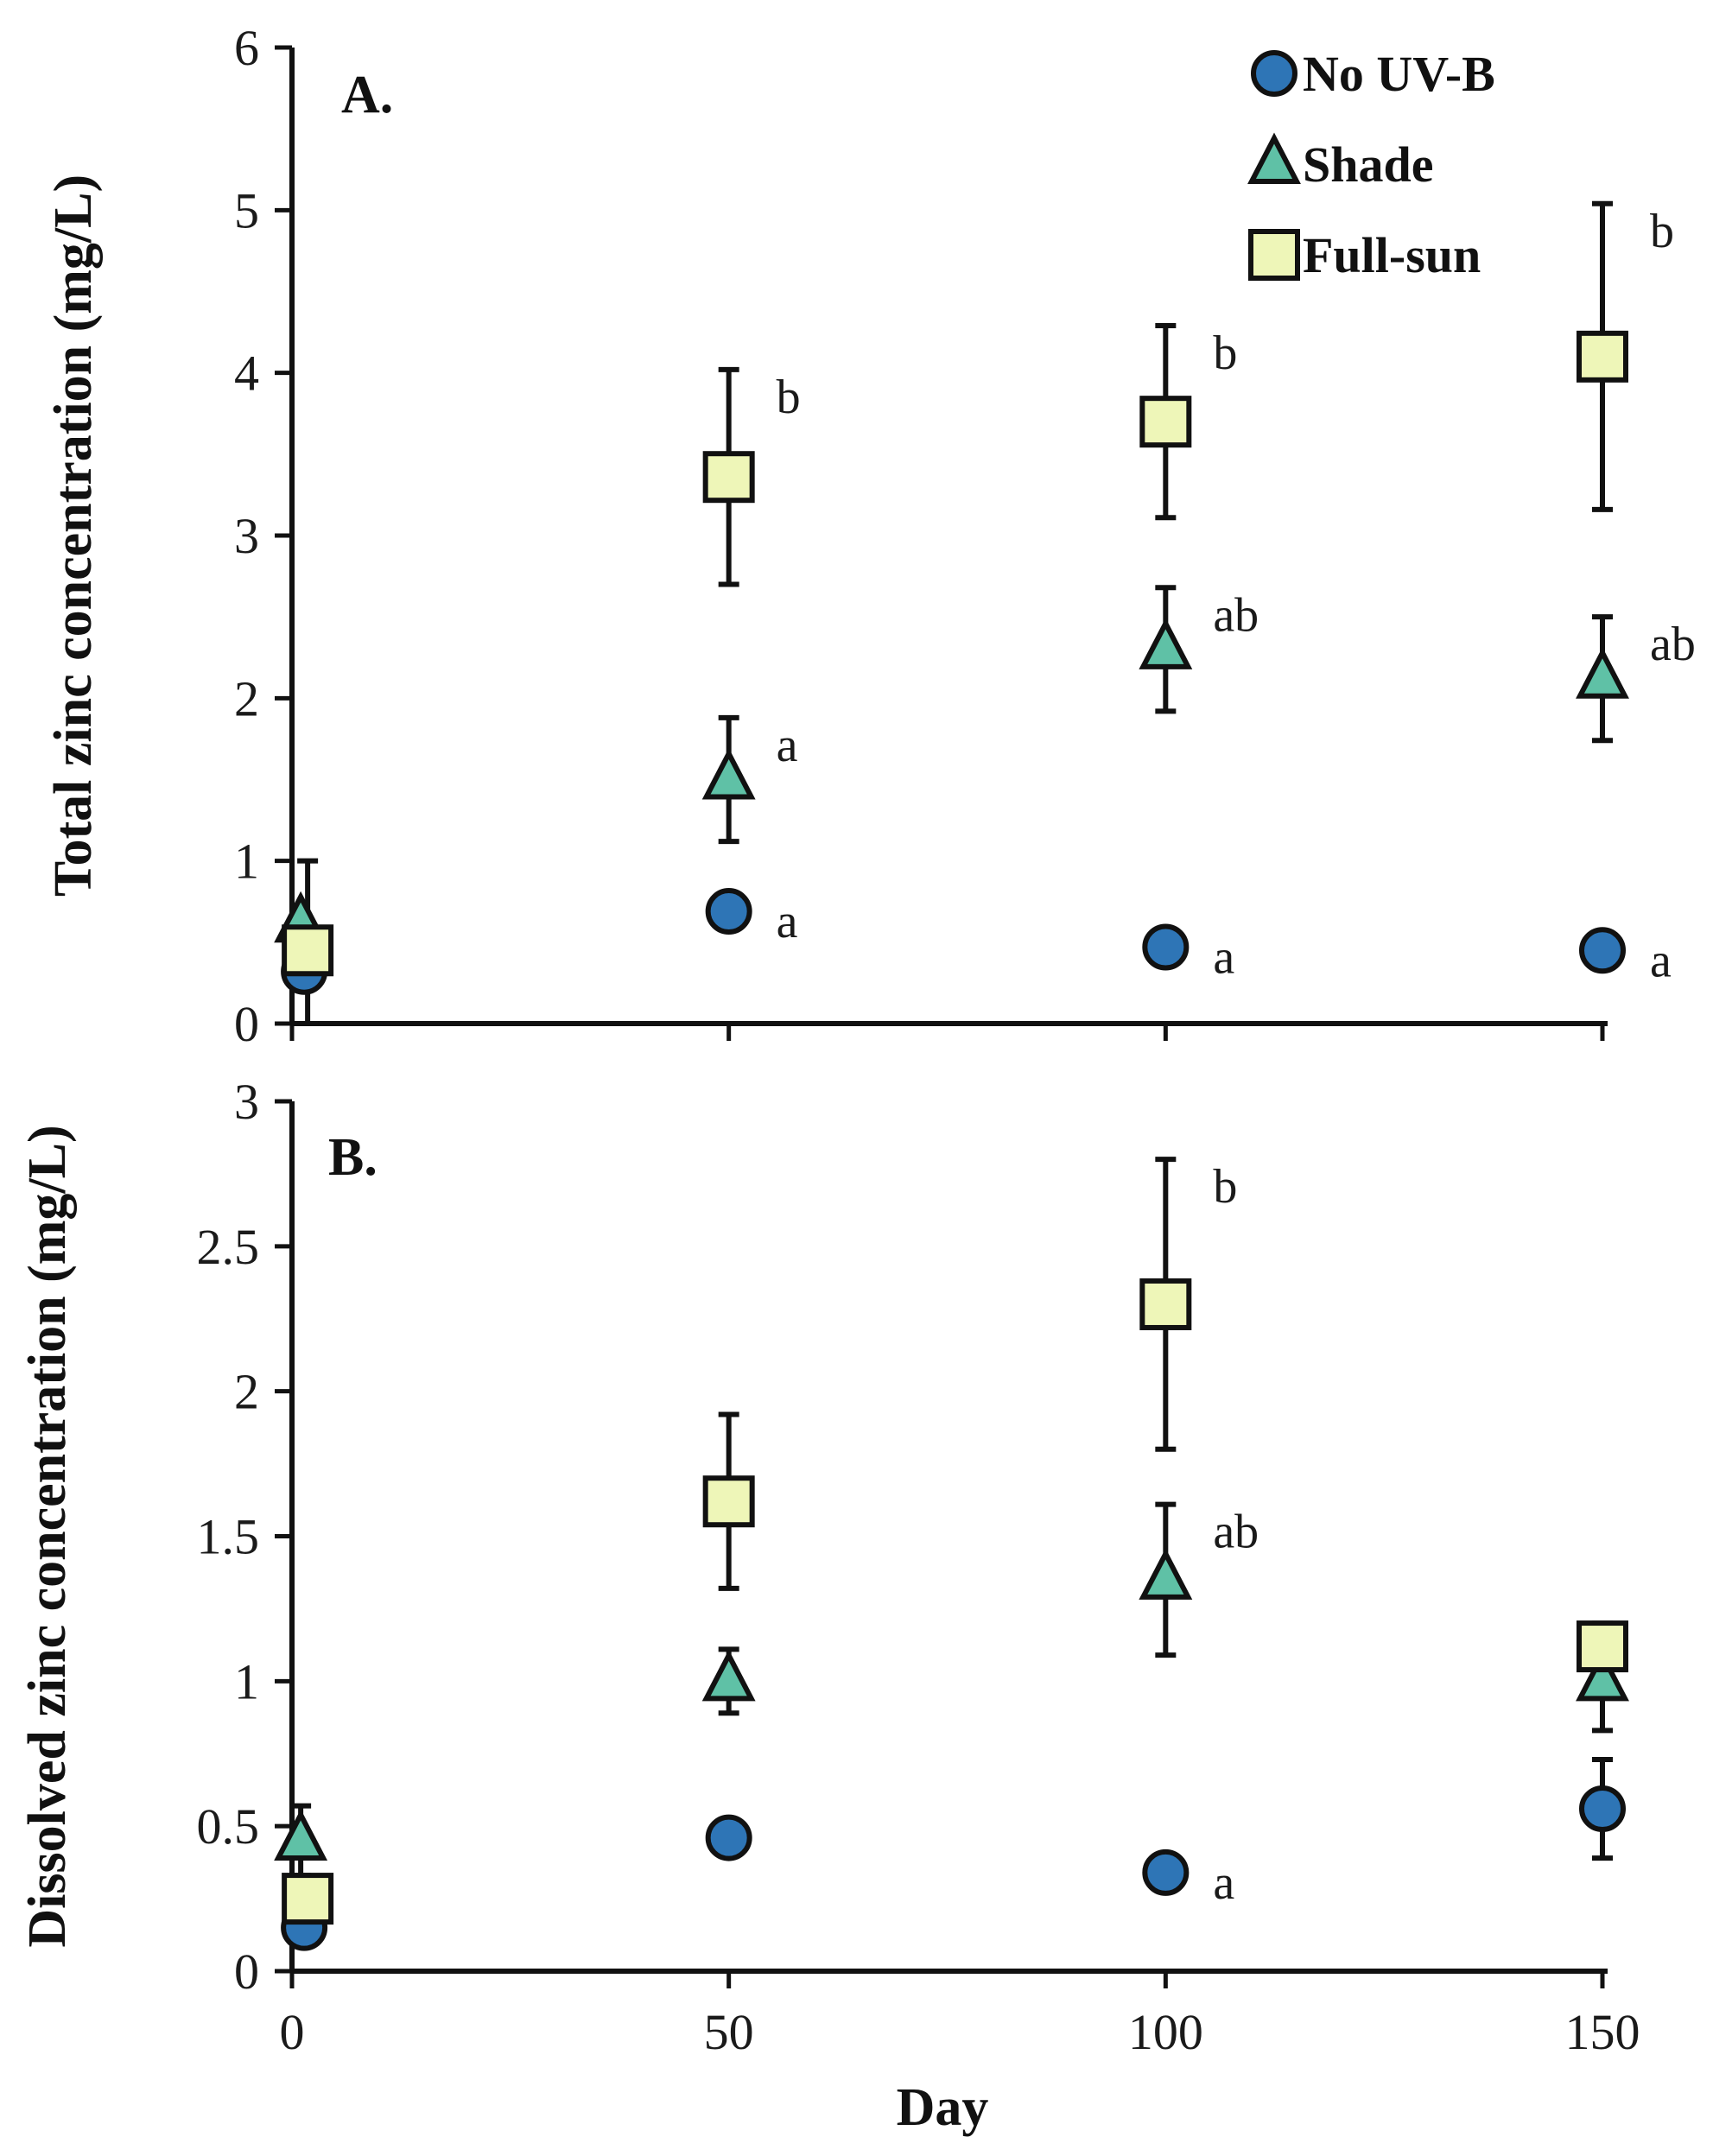 The height and width of the screenshot is (2156, 1713). Describe the element at coordinates (729, 2032) in the screenshot. I see `x-tick-label: 50` at that location.